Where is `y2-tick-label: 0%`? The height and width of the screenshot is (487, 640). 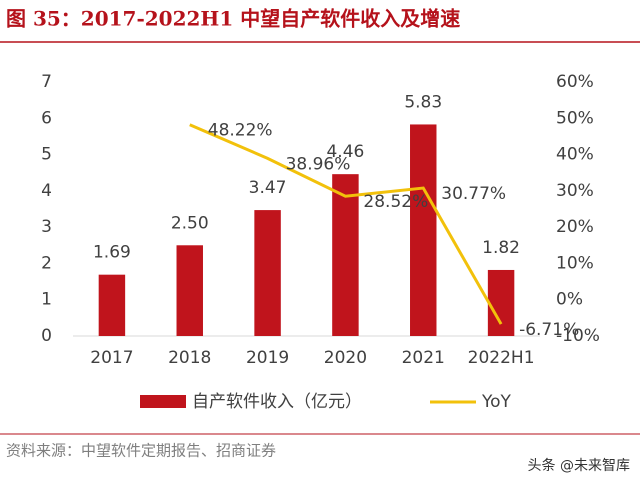 y2-tick-label: 0% is located at coordinates (569, 300).